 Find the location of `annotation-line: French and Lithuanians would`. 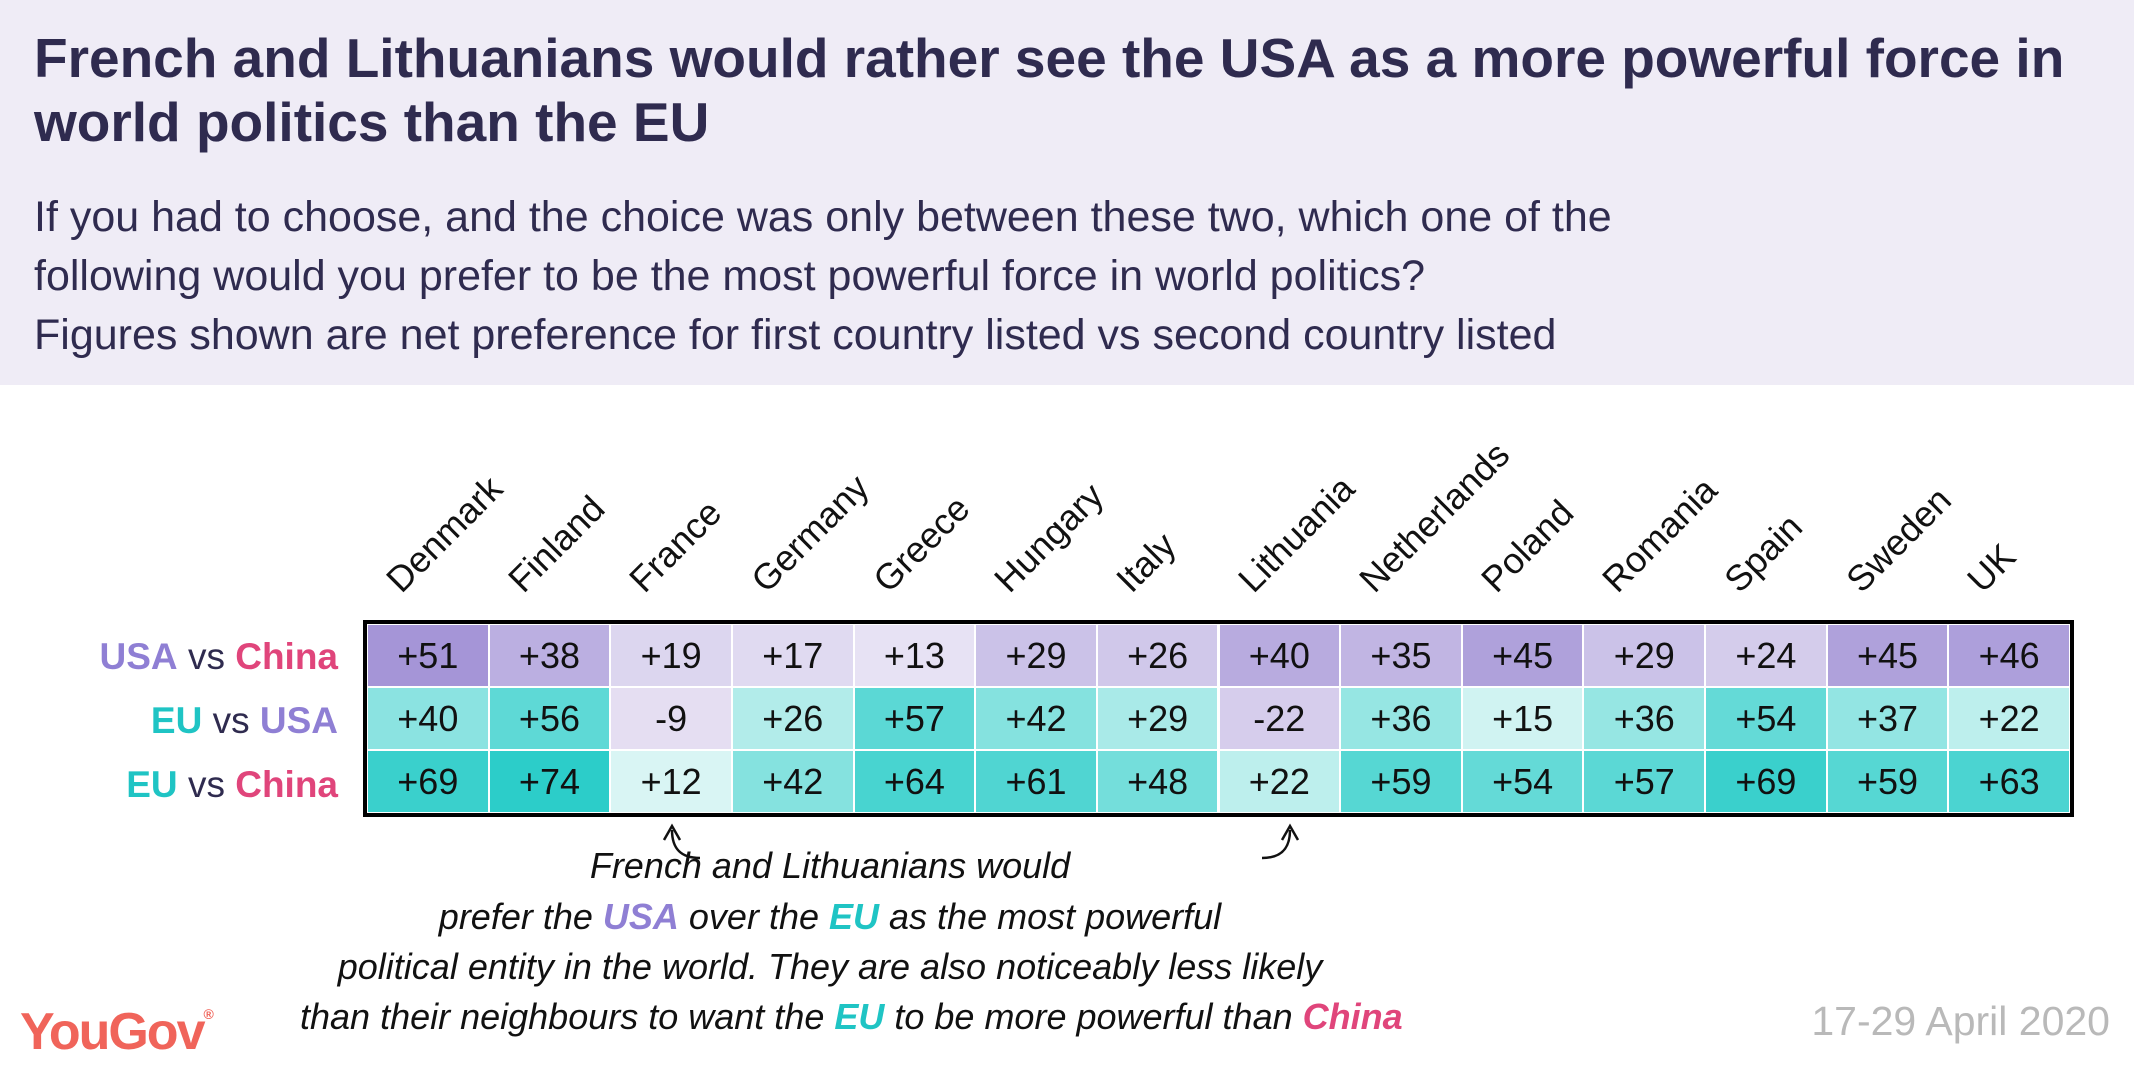

annotation-line: French and Lithuanians would is located at coordinates (830, 865).